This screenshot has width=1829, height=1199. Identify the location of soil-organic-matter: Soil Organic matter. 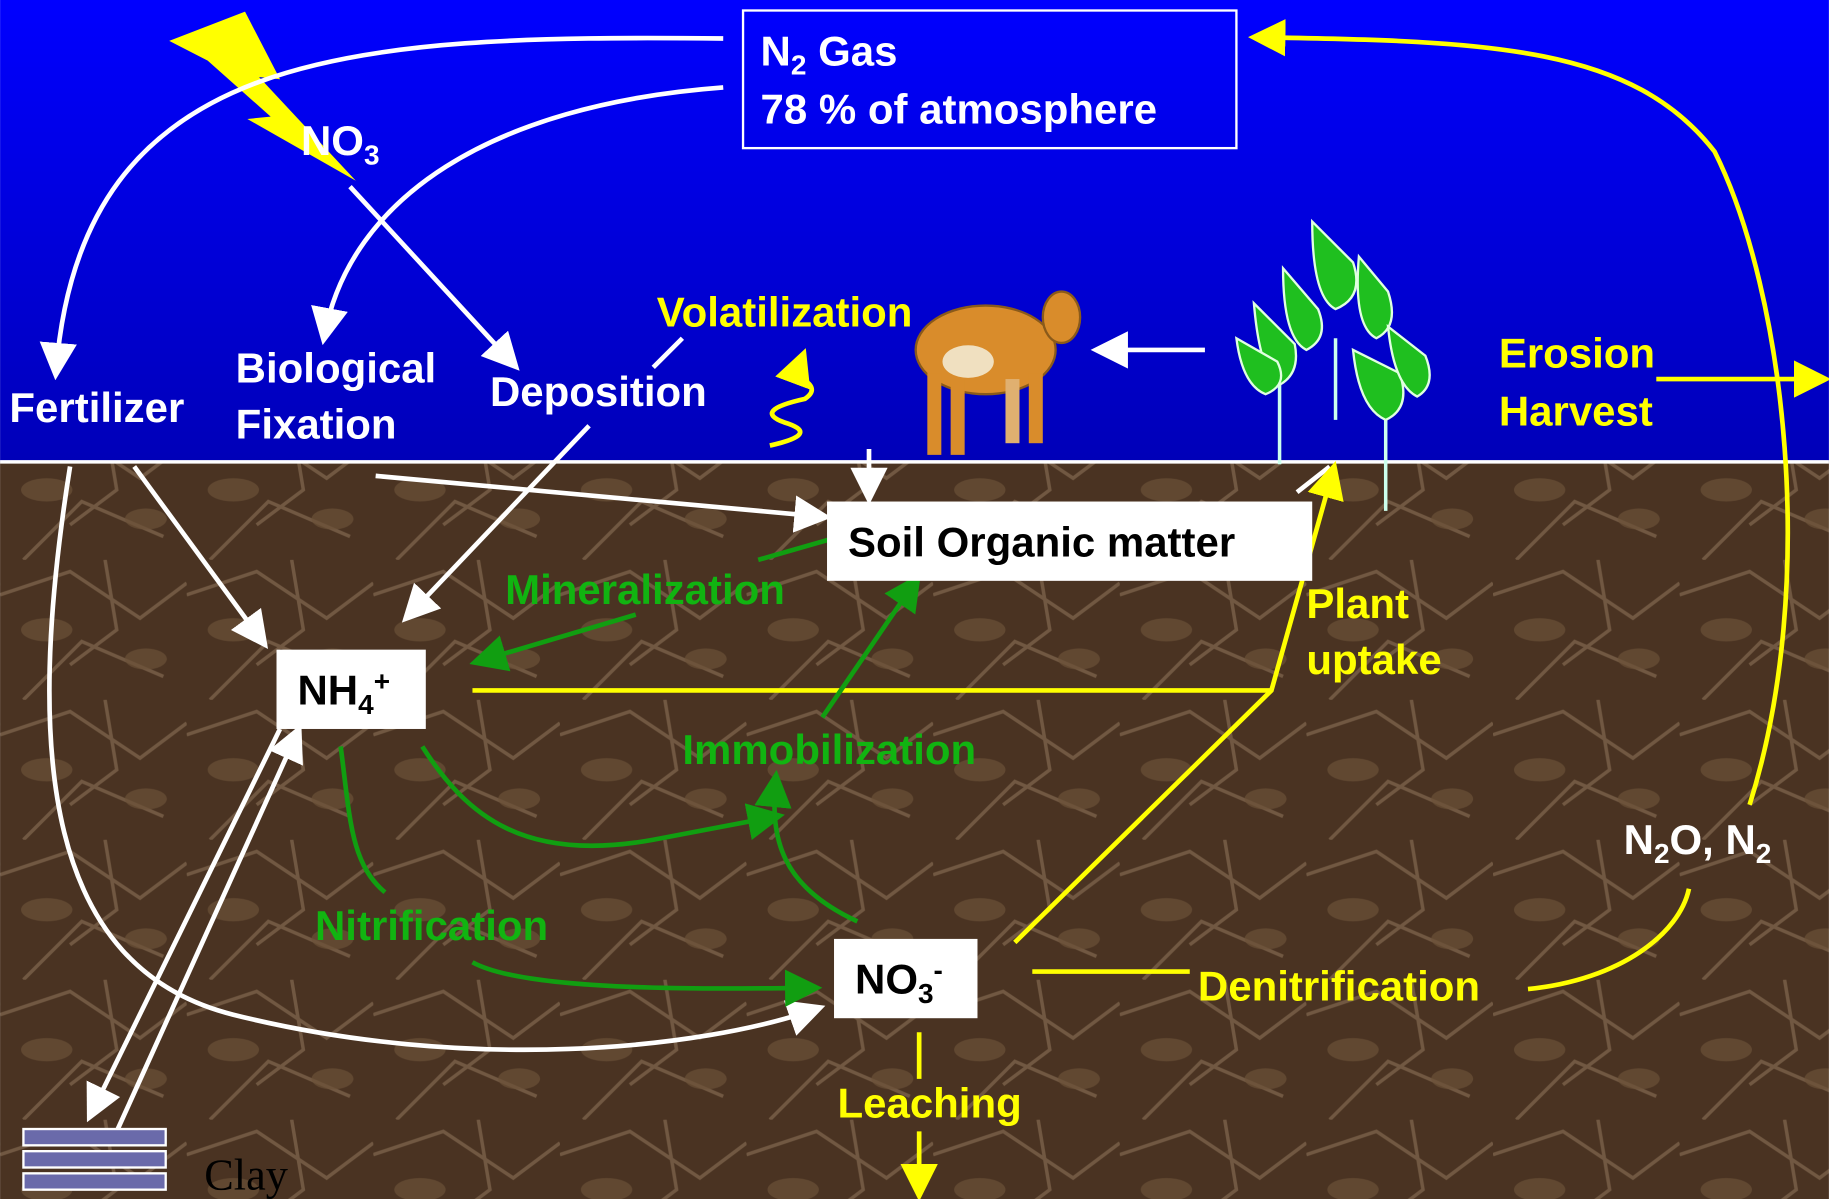
(1041, 541).